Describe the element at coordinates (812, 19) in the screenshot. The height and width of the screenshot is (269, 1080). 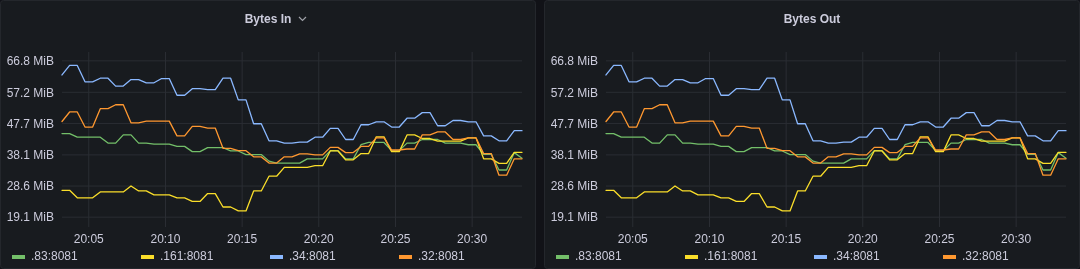
I see `chart-title: Bytes Out` at that location.